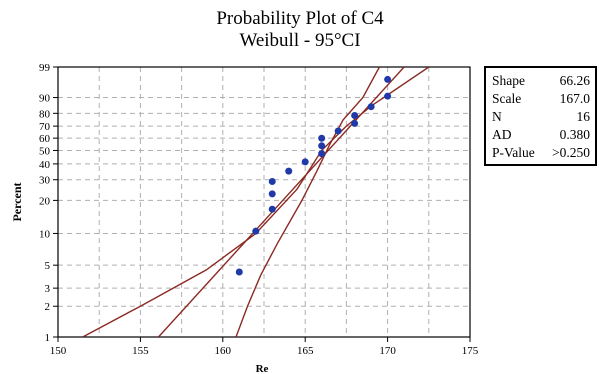 The width and height of the screenshot is (599, 374). What do you see at coordinates (513, 152) in the screenshot?
I see `stat-label: P-Value` at bounding box center [513, 152].